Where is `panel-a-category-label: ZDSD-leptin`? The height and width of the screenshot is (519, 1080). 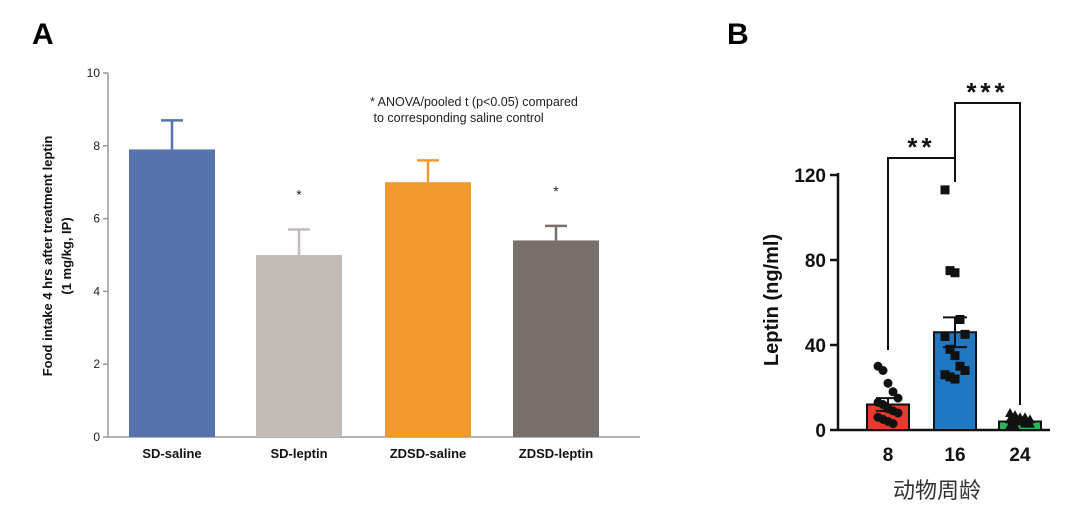 panel-a-category-label: ZDSD-leptin is located at coordinates (556, 453).